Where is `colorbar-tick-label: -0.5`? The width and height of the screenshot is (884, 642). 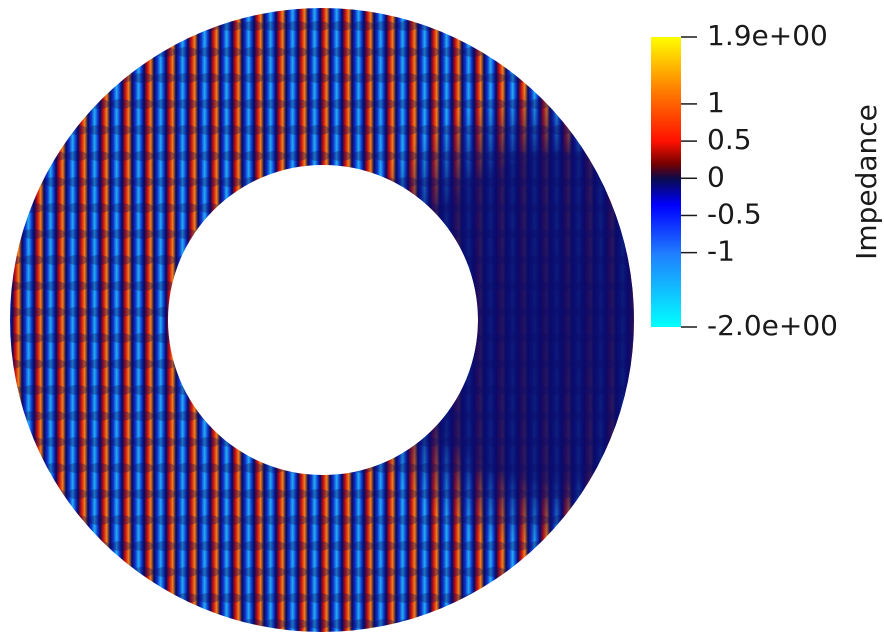
colorbar-tick-label: -0.5 is located at coordinates (734, 213).